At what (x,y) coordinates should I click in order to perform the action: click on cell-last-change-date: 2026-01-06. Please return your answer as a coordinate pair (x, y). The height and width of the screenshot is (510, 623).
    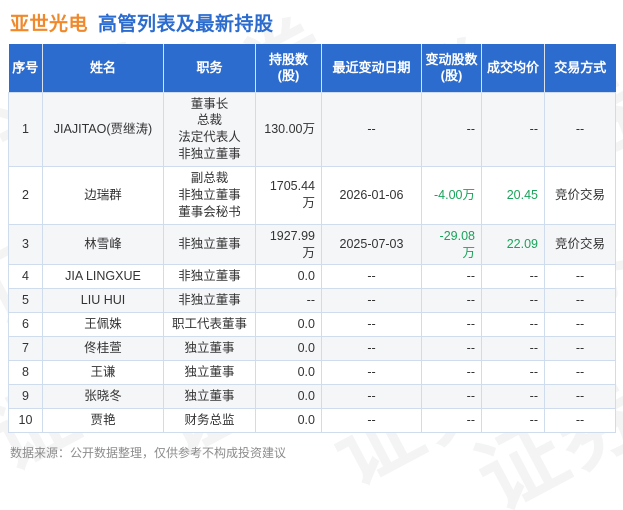
    Looking at the image, I should click on (371, 195).